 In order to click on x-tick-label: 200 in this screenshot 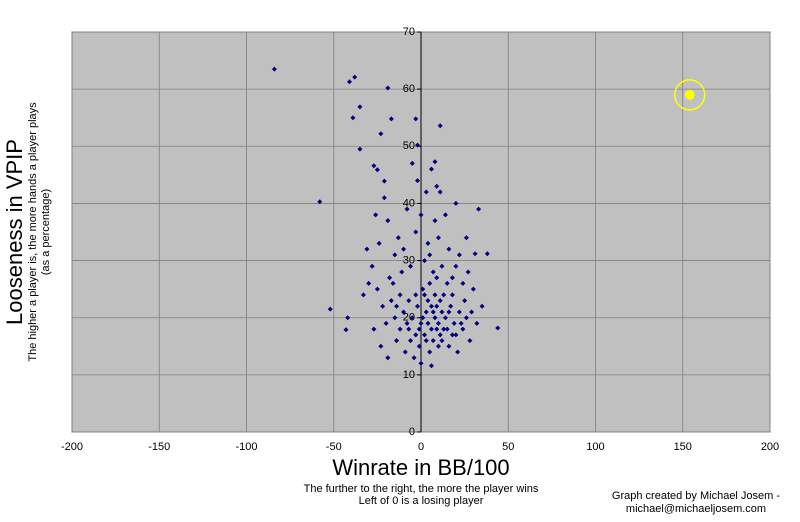, I will do `click(770, 447)`.